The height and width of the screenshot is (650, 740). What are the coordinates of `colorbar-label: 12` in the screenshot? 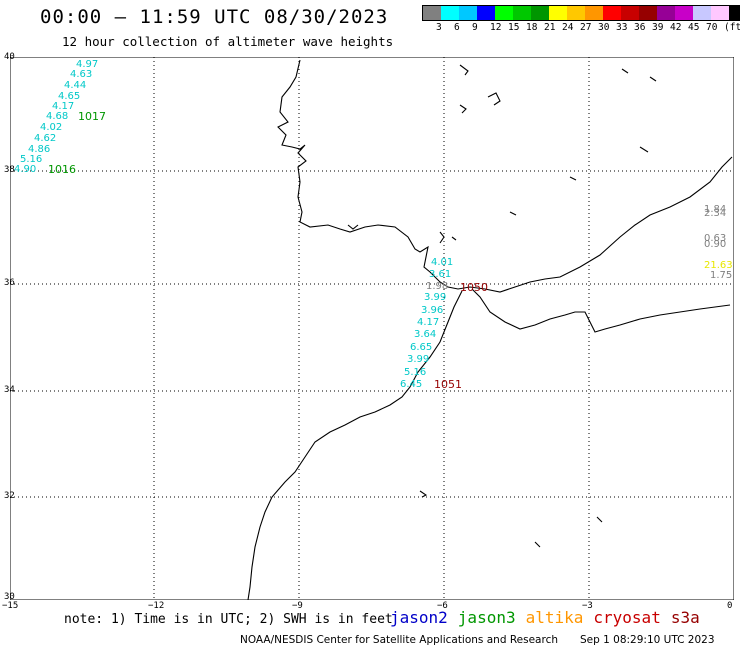 It's located at (496, 27).